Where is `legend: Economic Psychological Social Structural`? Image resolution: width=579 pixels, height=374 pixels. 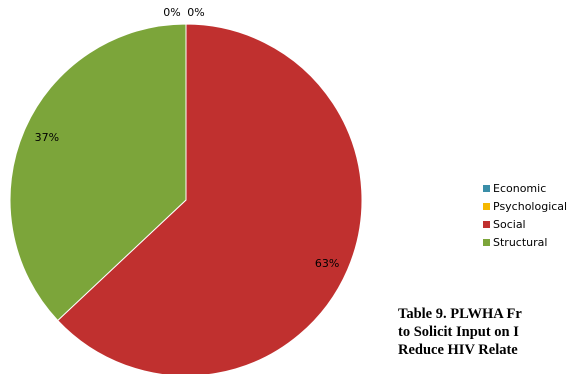 legend: Economic Psychological Social Structural is located at coordinates (525, 215).